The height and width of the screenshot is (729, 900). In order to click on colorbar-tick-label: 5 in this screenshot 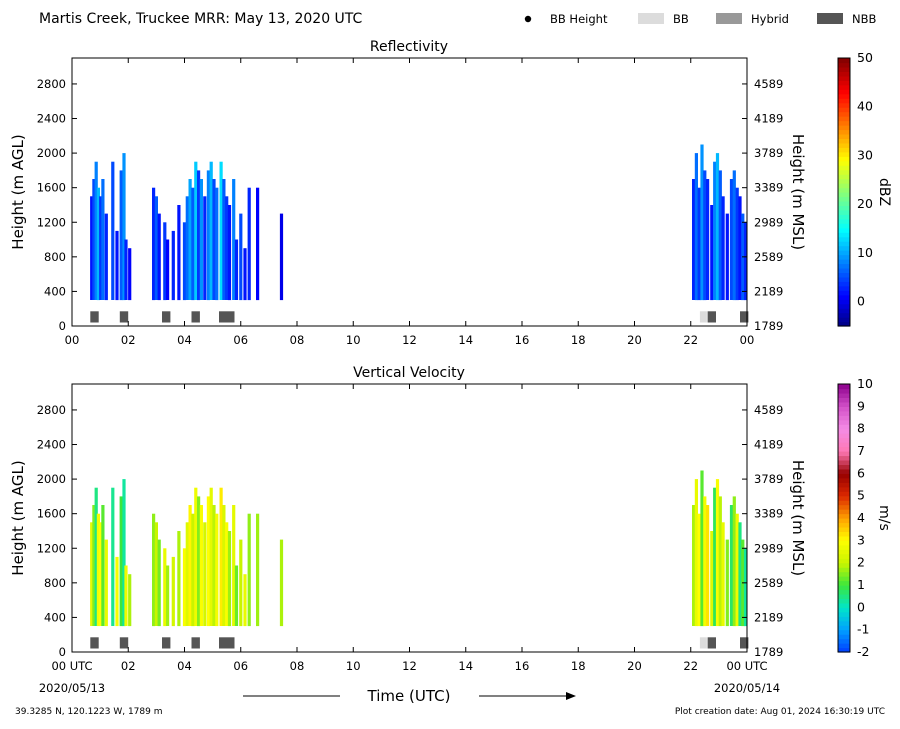, I will do `click(861, 495)`.